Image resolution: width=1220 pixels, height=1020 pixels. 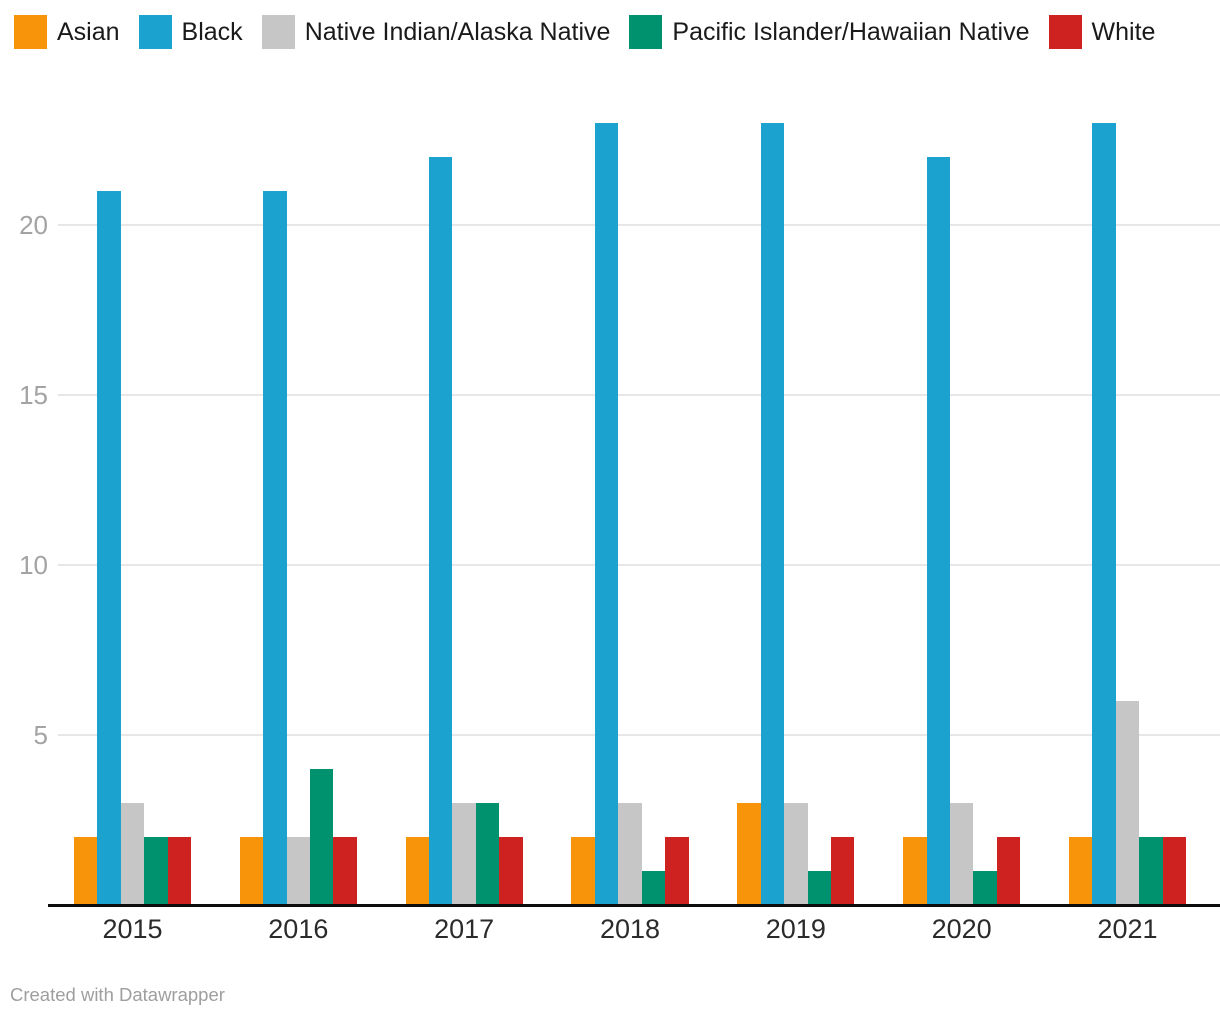 What do you see at coordinates (962, 453) in the screenshot?
I see `bar-group-2020` at bounding box center [962, 453].